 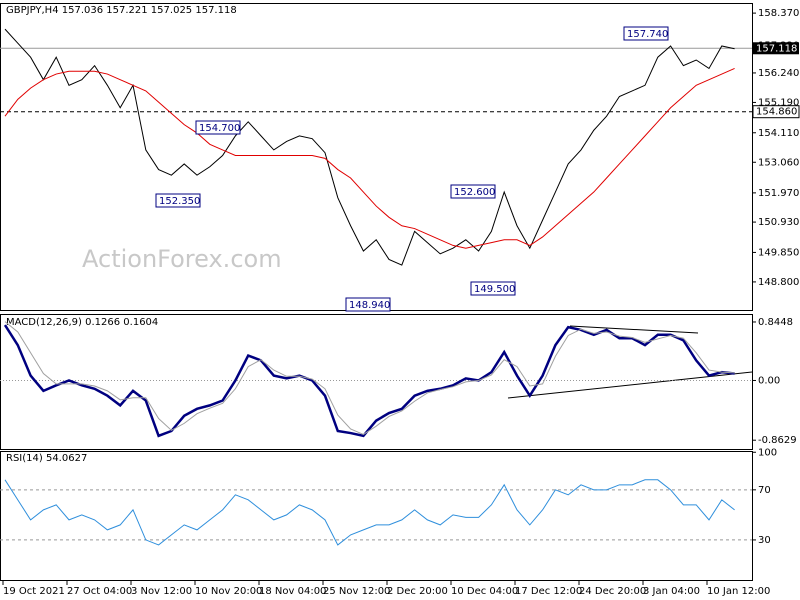 I want to click on annotation: 154.700, so click(x=219, y=128).